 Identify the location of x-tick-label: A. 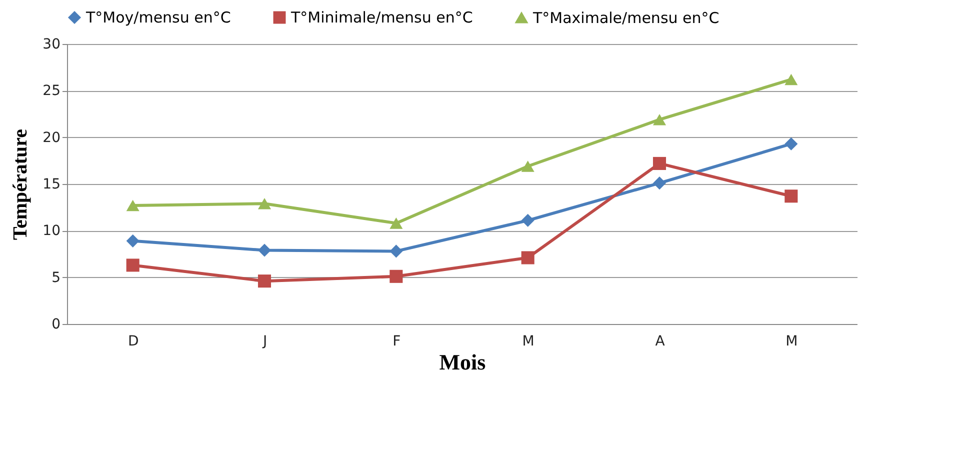
(660, 342).